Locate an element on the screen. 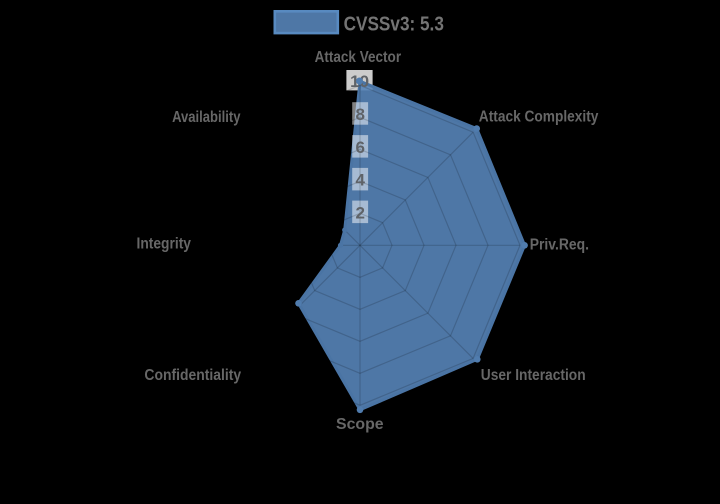  svg-text: 6 is located at coordinates (359, 147).